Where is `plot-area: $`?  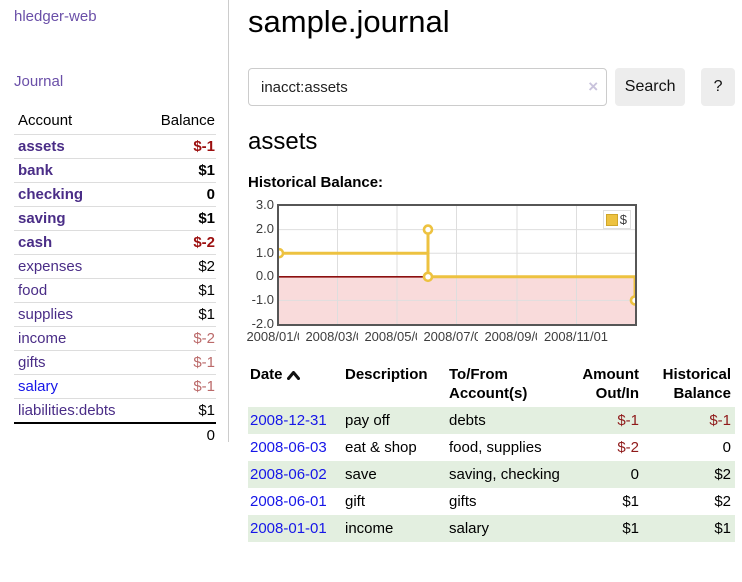 plot-area: $ is located at coordinates (457, 265).